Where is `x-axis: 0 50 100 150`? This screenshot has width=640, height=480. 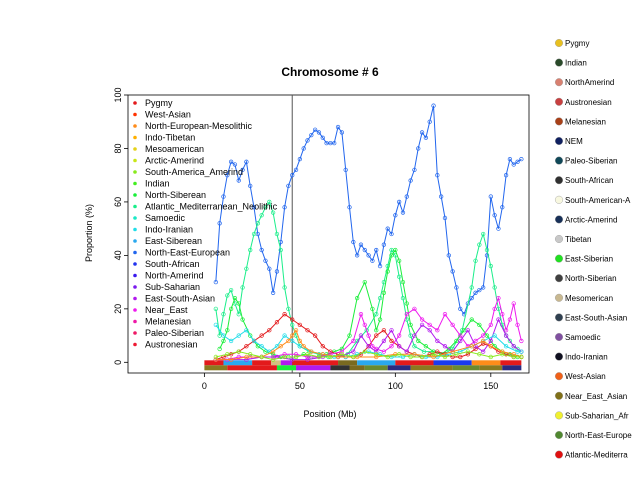
x-axis: 0 50 100 150 is located at coordinates (350, 382).